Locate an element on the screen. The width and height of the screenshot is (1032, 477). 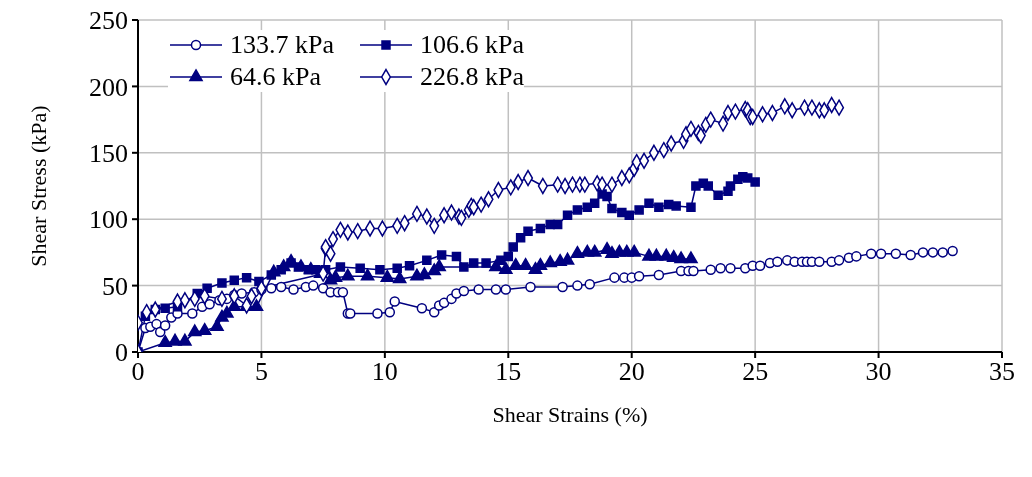
x-tick-label: 30 is located at coordinates (878, 372).